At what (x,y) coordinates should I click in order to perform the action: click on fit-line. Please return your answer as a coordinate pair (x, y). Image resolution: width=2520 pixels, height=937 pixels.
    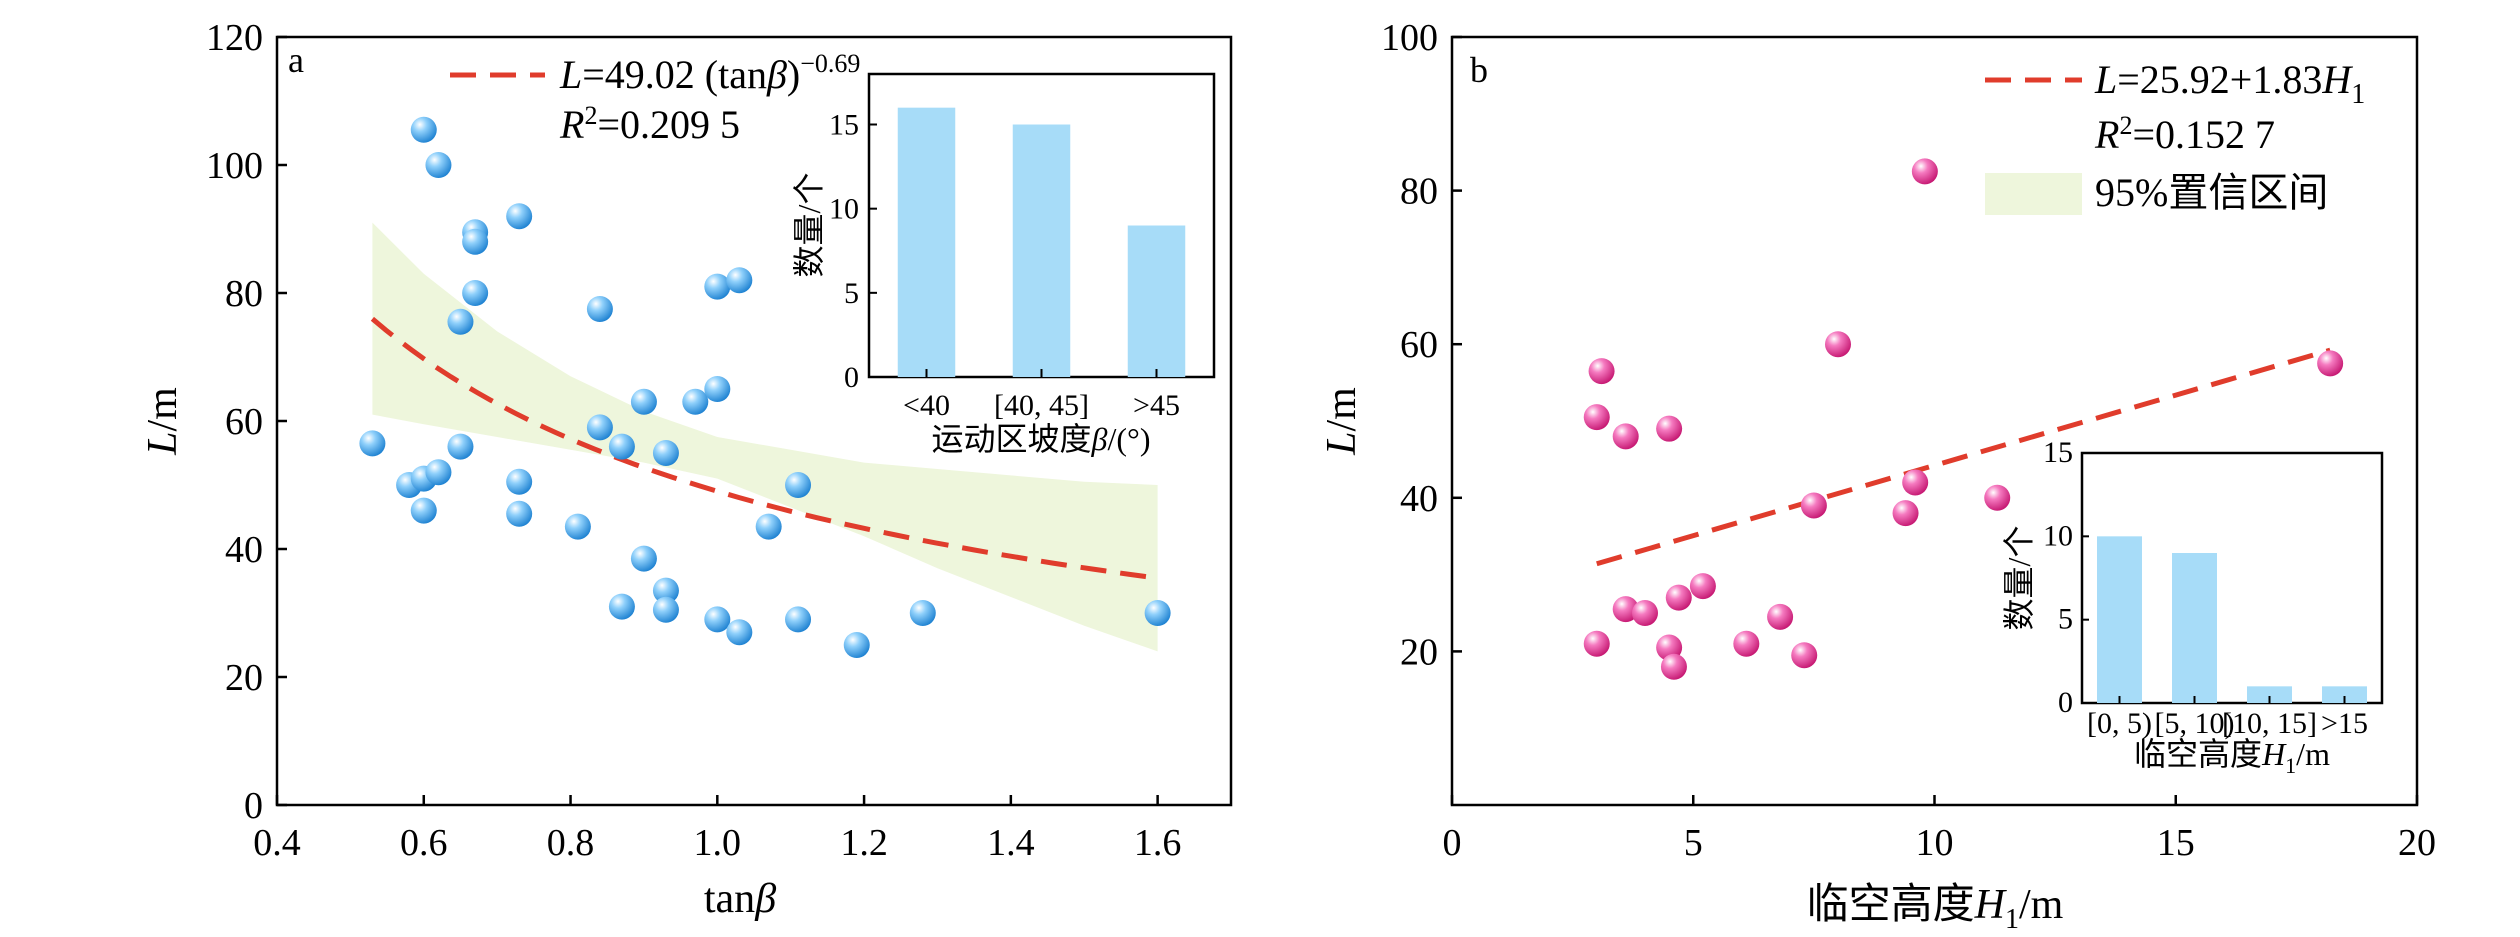
    Looking at the image, I should click on (1963, 457).